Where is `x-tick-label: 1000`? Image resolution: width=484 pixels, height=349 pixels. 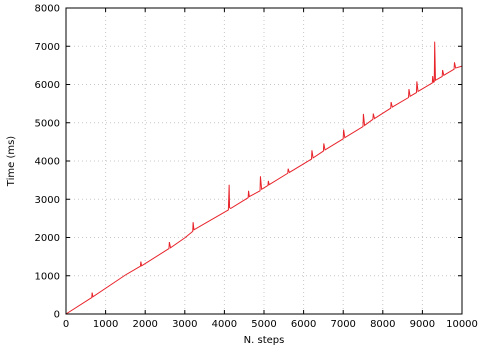
x-tick-label: 1000 is located at coordinates (105, 324).